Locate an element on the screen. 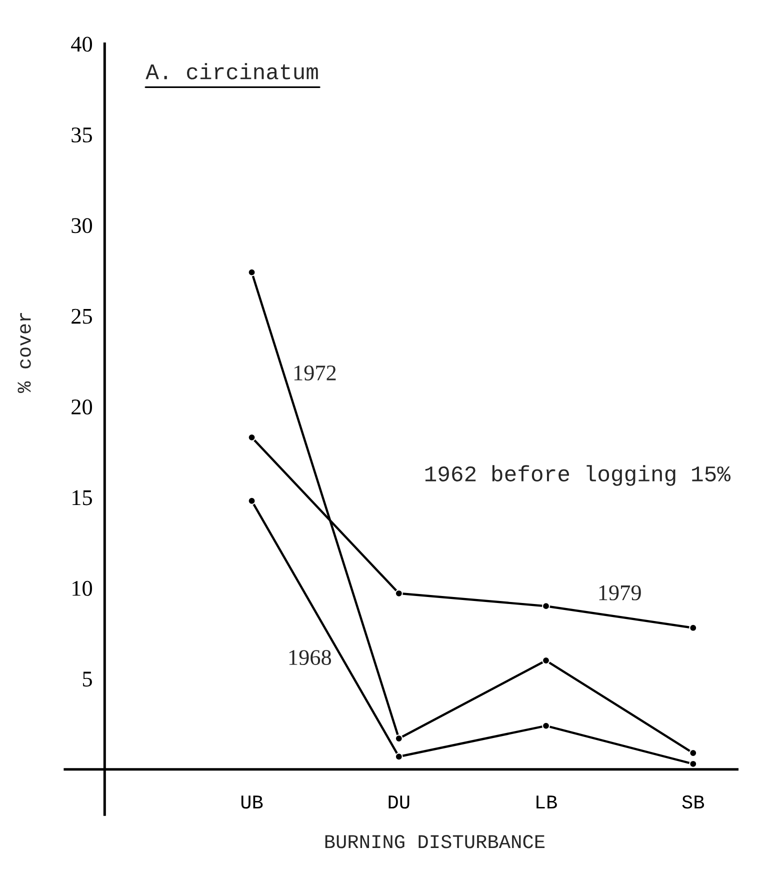 The height and width of the screenshot is (876, 764). x-tick-label: UB is located at coordinates (252, 802).